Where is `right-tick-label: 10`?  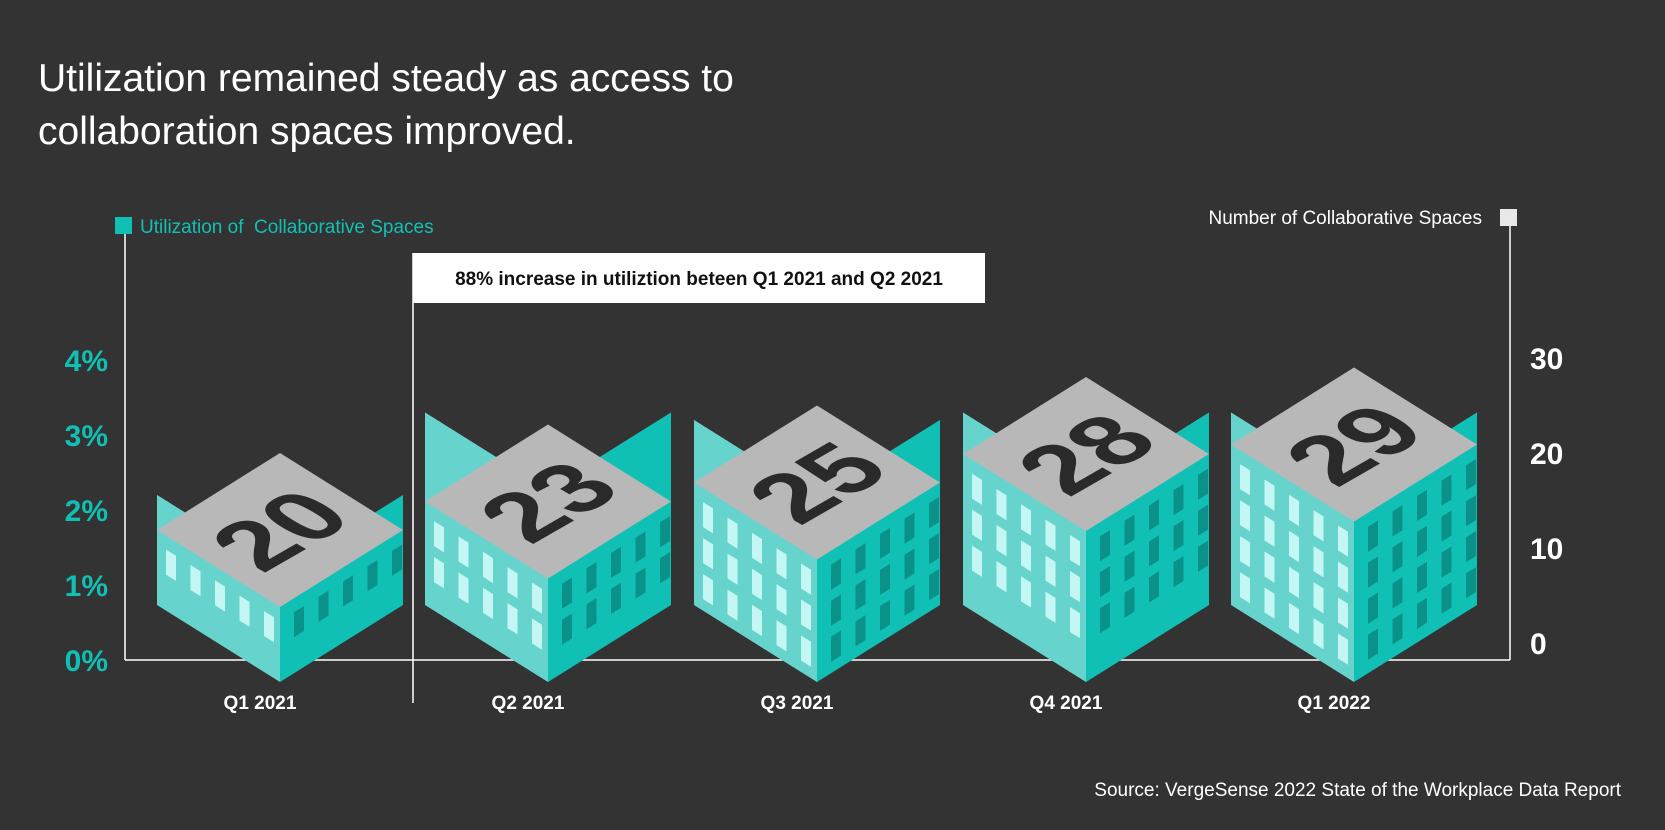 right-tick-label: 10 is located at coordinates (1546, 549).